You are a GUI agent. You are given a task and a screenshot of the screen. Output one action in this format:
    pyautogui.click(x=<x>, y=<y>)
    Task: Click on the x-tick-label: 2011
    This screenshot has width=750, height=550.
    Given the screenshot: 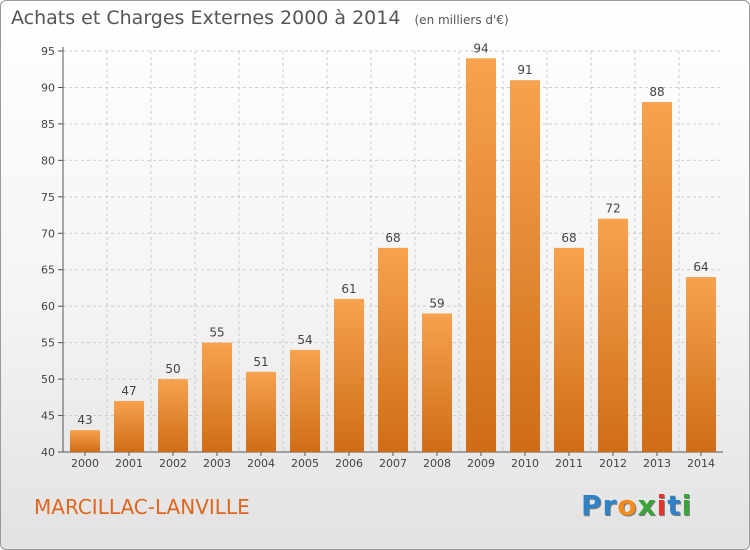 What is the action you would take?
    pyautogui.click(x=569, y=463)
    